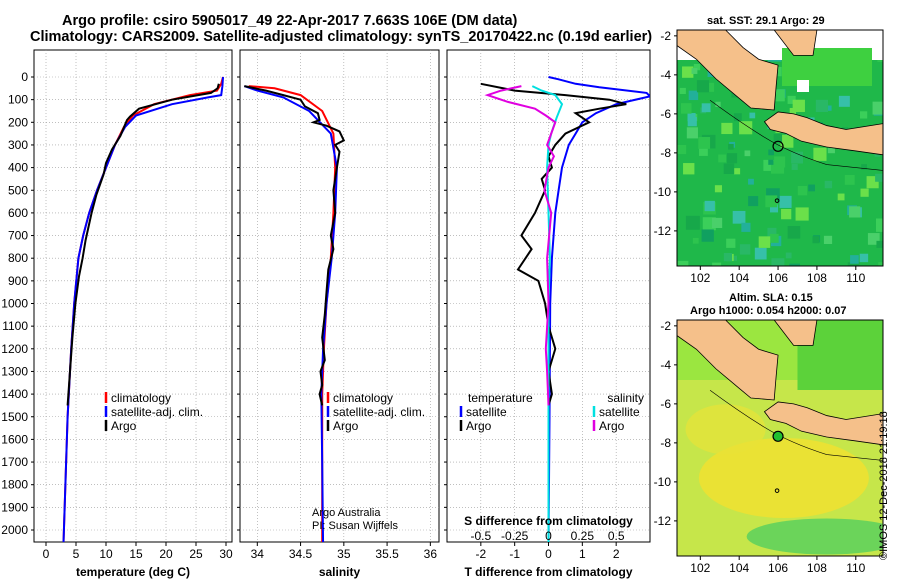 The image size is (900, 580). I want to click on map-y-tick-label: -2, so click(665, 36).